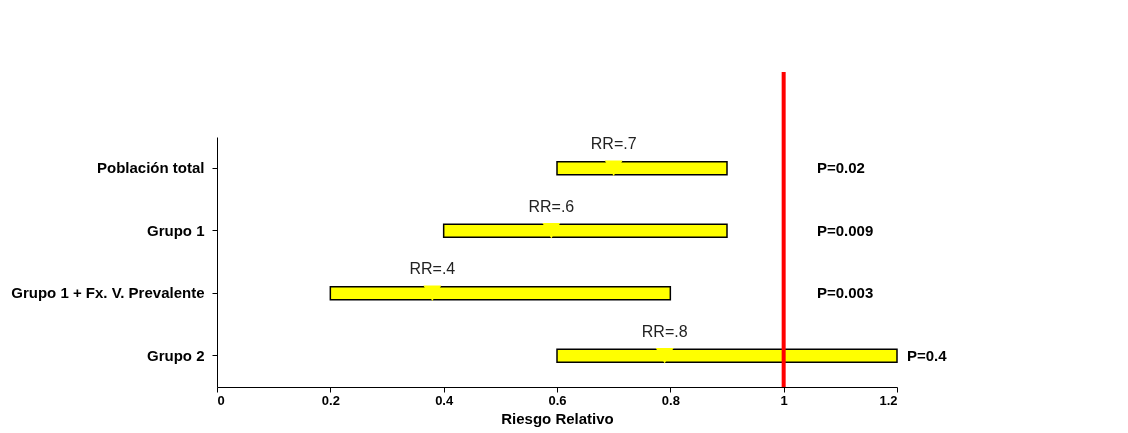 This screenshot has width=1128, height=433. I want to click on annotation: RR=.6, so click(551, 206).